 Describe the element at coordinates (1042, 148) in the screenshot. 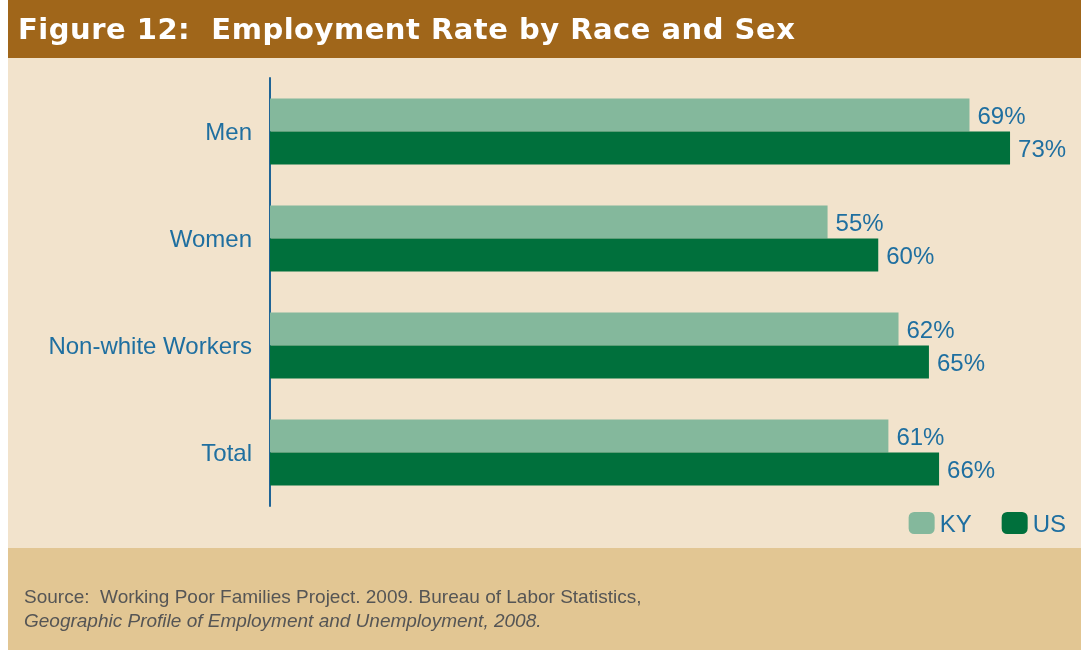

I see `data-label: 73%` at that location.